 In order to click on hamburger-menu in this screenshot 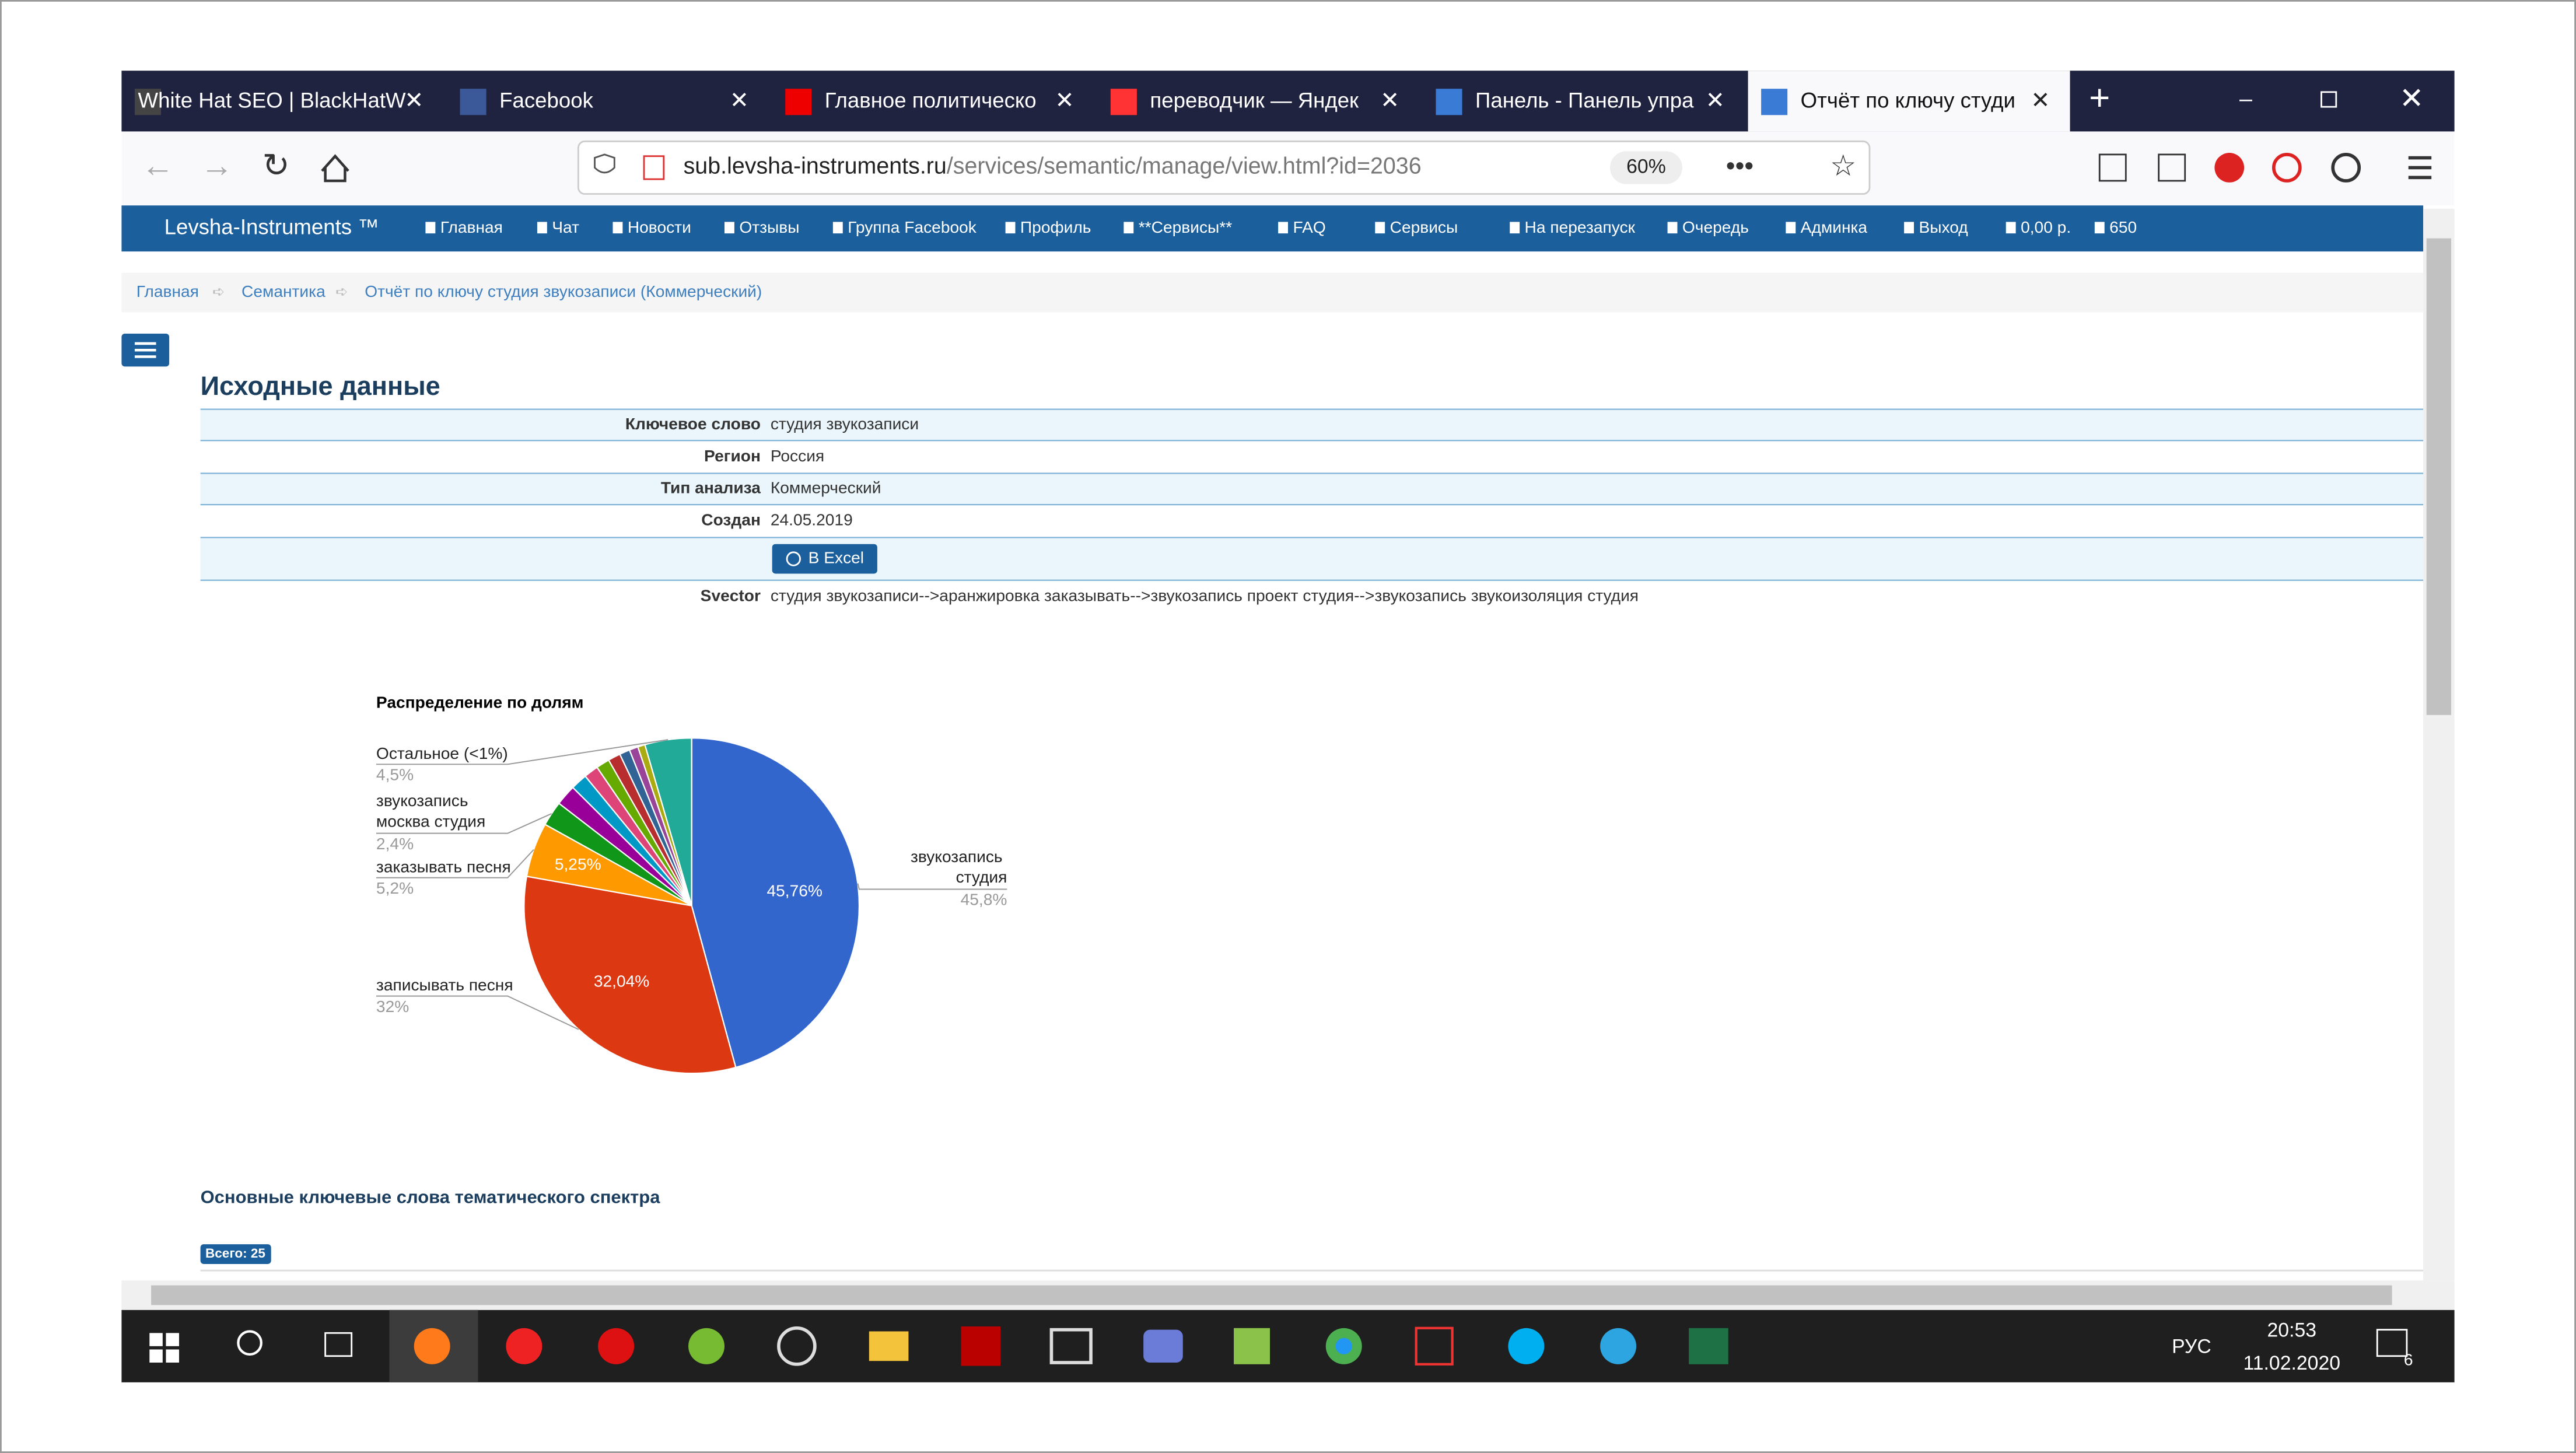, I will do `click(2420, 168)`.